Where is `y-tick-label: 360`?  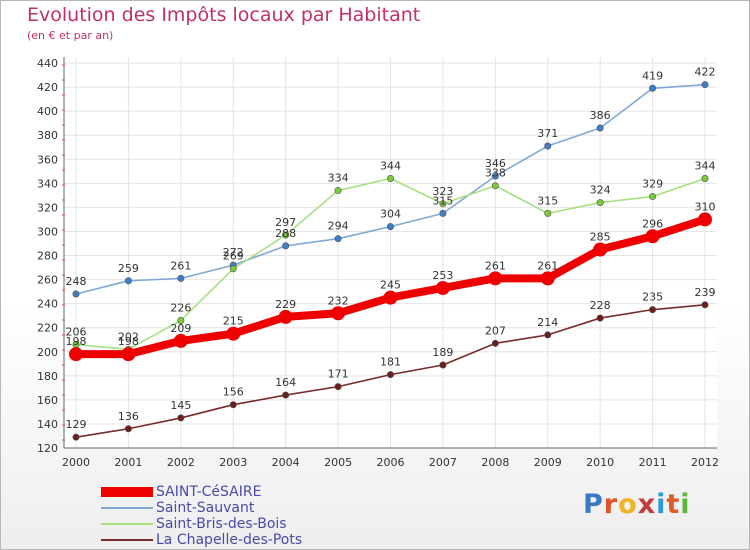
y-tick-label: 360 is located at coordinates (47, 159).